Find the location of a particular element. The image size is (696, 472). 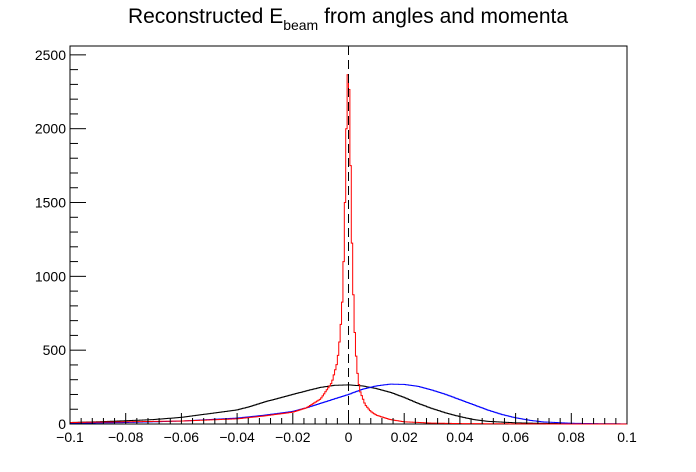

title-subscript: beam is located at coordinates (300, 25).